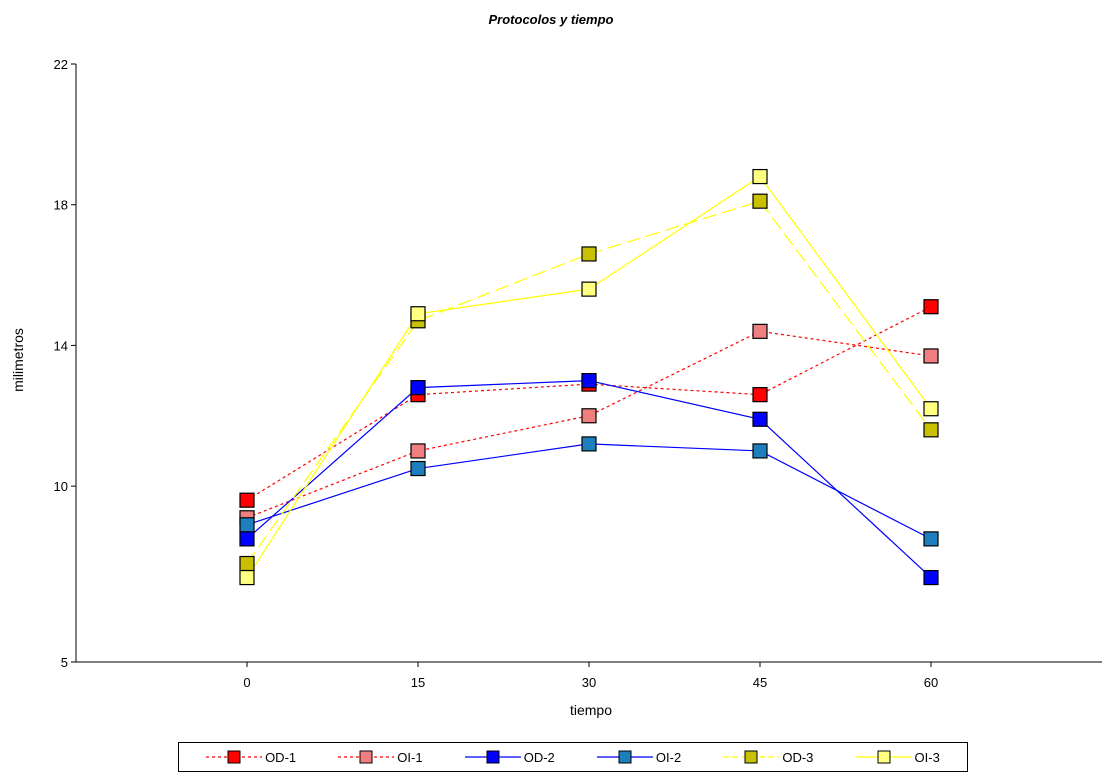  What do you see at coordinates (760, 682) in the screenshot?
I see `x-tick-label: 45` at bounding box center [760, 682].